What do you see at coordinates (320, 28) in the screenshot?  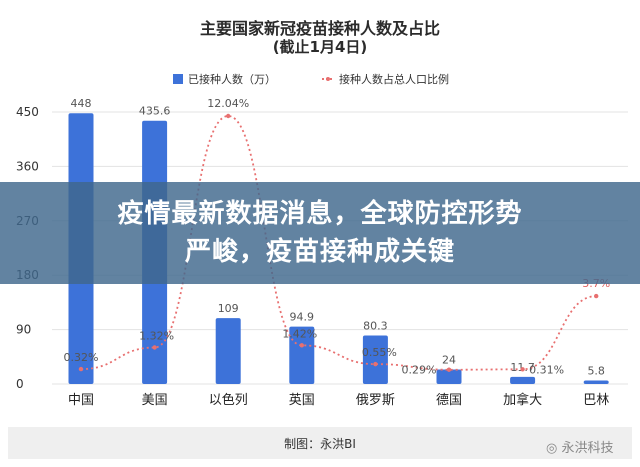 I see `chart-title: 主要国家新冠疫苗接种人数及占比` at bounding box center [320, 28].